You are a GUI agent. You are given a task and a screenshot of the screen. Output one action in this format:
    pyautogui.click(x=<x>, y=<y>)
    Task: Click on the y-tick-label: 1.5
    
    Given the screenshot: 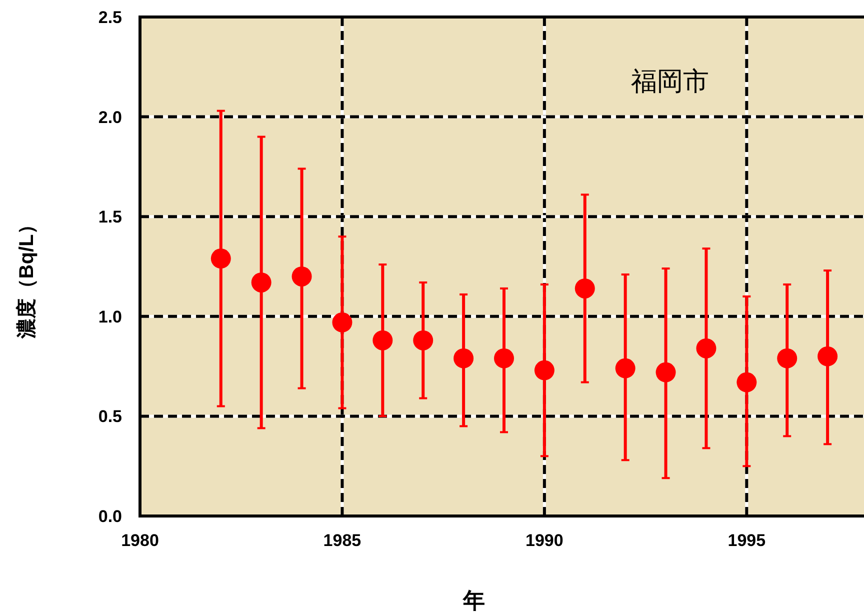 What is the action you would take?
    pyautogui.click(x=110, y=217)
    